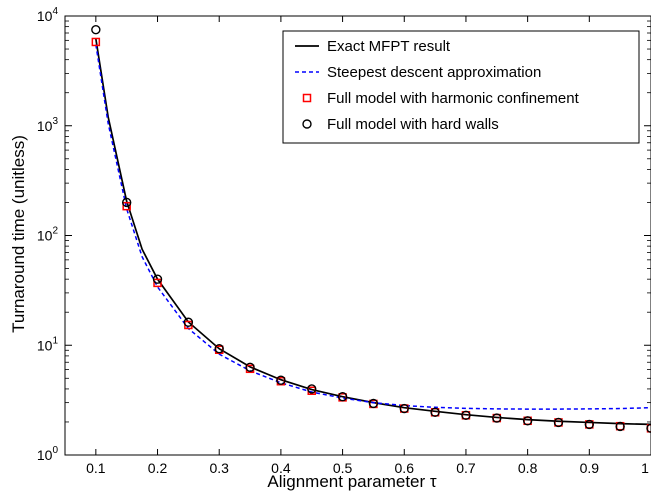 Image resolution: width=651 pixels, height=493 pixels. I want to click on x-tick-label: 0.8, so click(528, 468).